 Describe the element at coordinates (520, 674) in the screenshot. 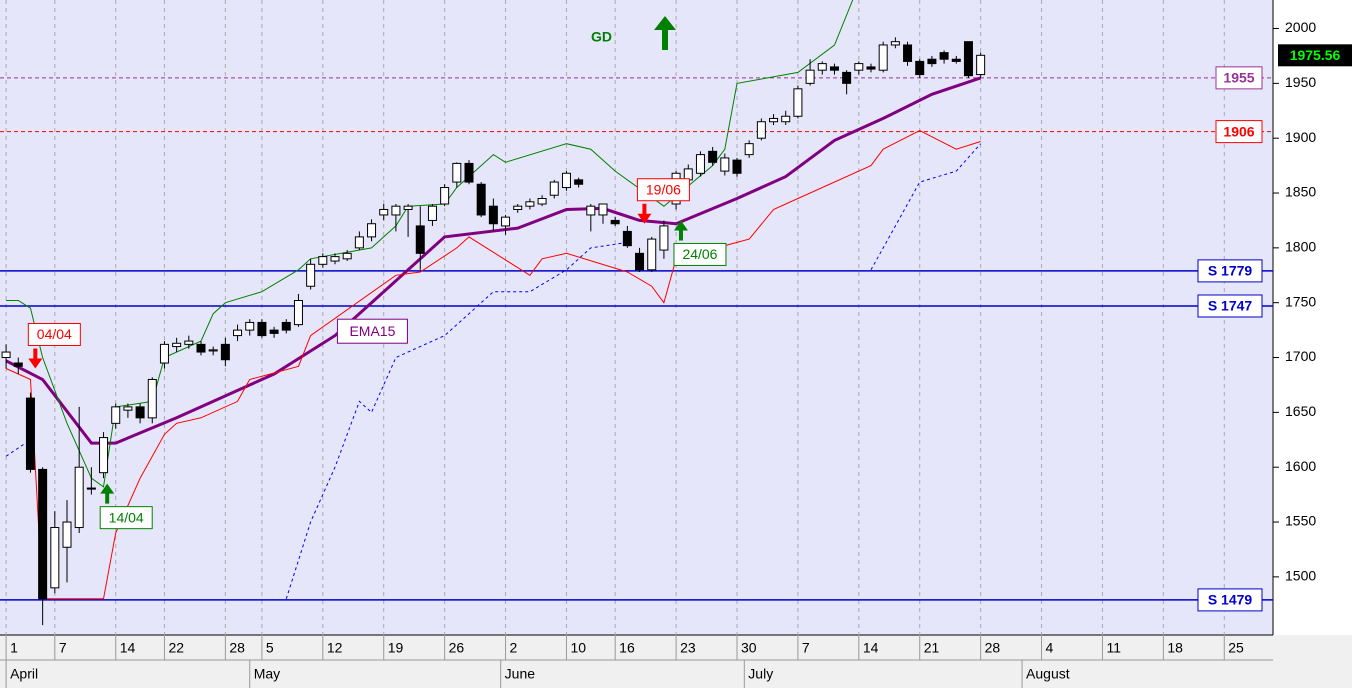

I see `month-label: June` at that location.